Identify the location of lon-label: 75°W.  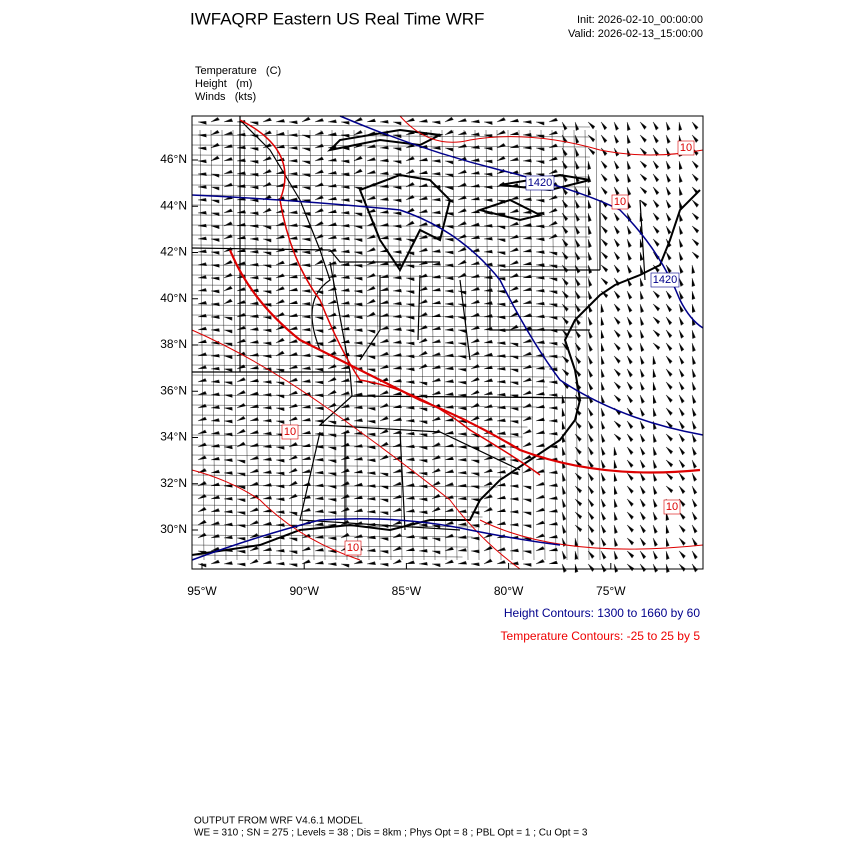
(611, 591).